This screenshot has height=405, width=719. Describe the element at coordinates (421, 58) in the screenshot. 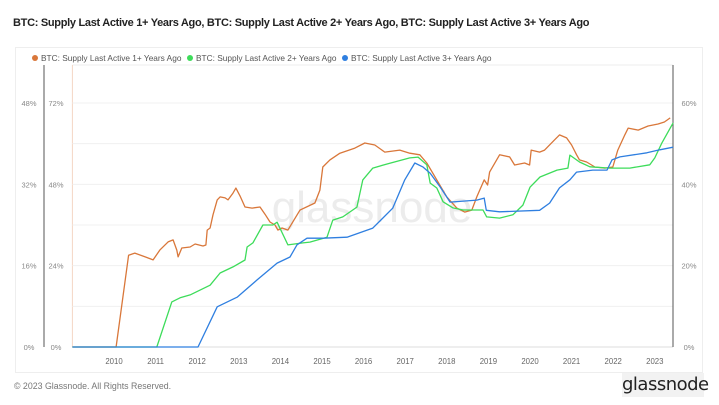

I see `legend-label-3y: BTC: Supply Last Active 3+ Years Ago` at that location.